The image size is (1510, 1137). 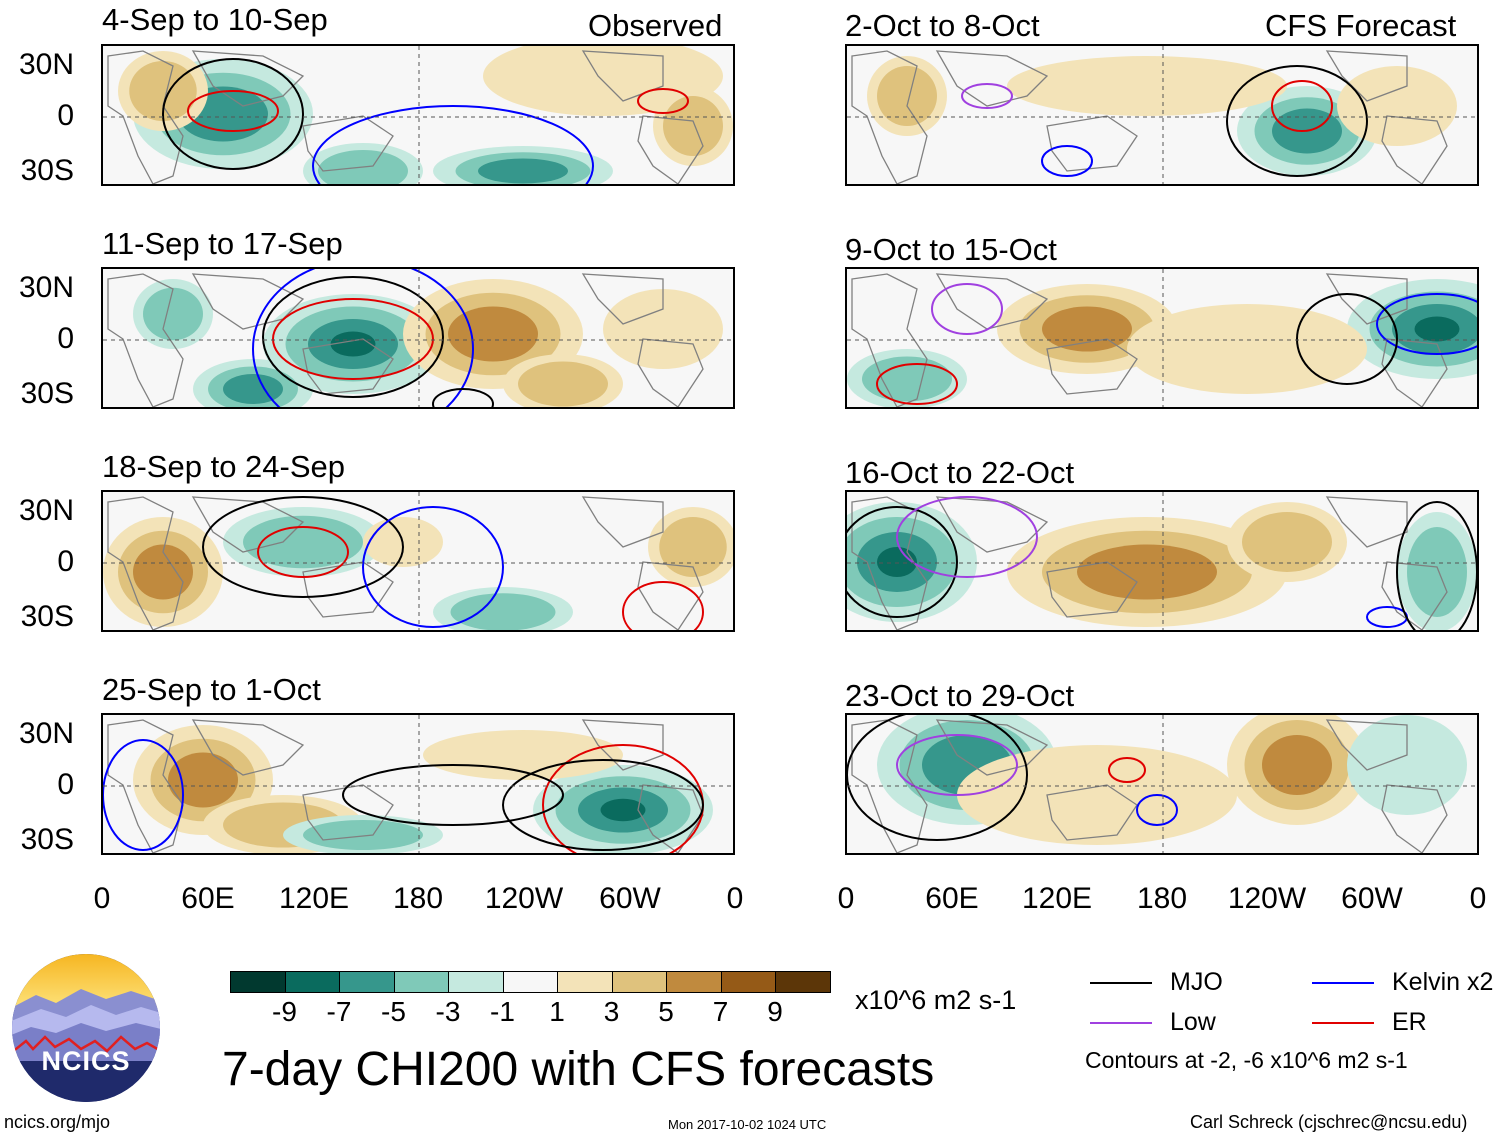 What do you see at coordinates (775, 1011) in the screenshot?
I see `colorbar-tick-label: 9` at bounding box center [775, 1011].